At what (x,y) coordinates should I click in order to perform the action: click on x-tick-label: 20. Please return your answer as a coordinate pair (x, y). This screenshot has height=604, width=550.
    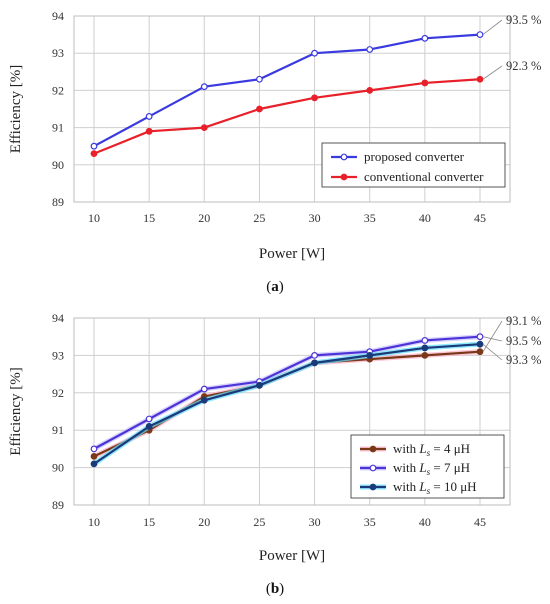
    Looking at the image, I should click on (204, 522).